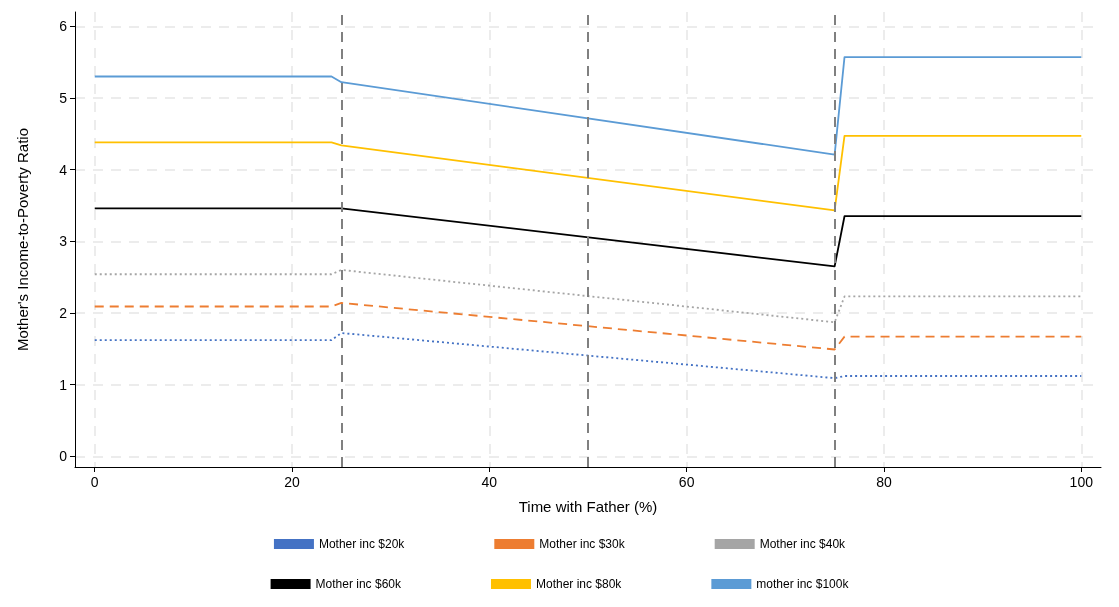 The height and width of the screenshot is (607, 1119). What do you see at coordinates (582, 544) in the screenshot?
I see `legend-label: Mother inc $30k` at bounding box center [582, 544].